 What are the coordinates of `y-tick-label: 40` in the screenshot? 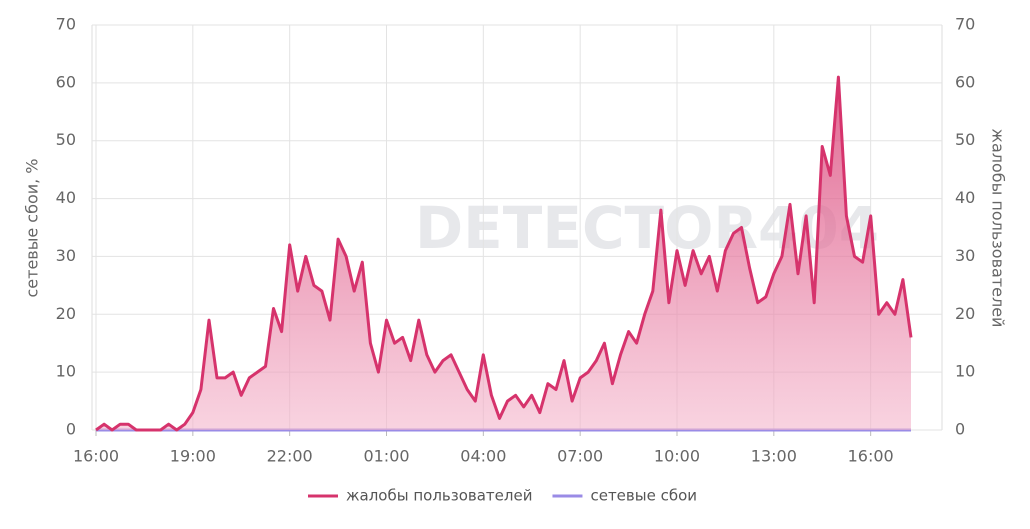 It's located at (66, 197).